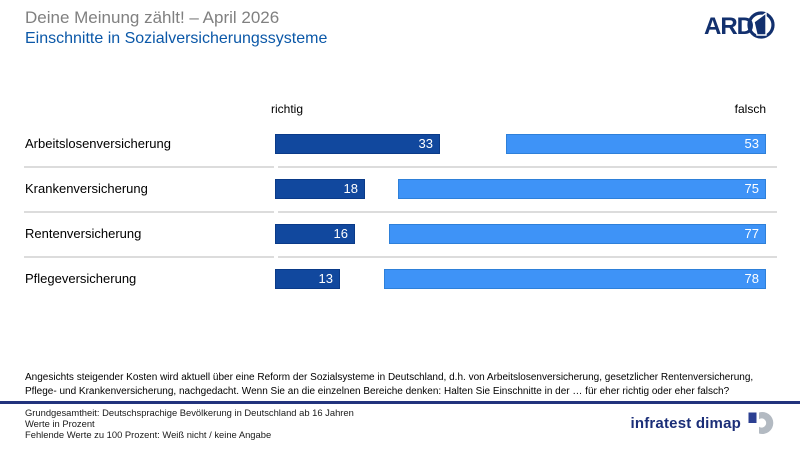 The width and height of the screenshot is (800, 450). Describe the element at coordinates (575, 279) in the screenshot. I see `bar-falsch: 78` at that location.